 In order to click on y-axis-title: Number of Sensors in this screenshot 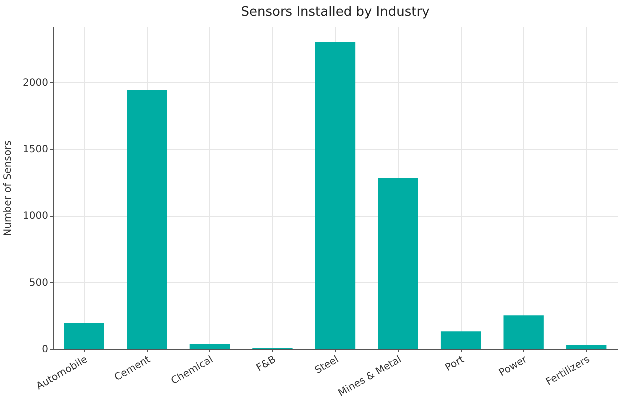, I will do `click(8, 188)`.